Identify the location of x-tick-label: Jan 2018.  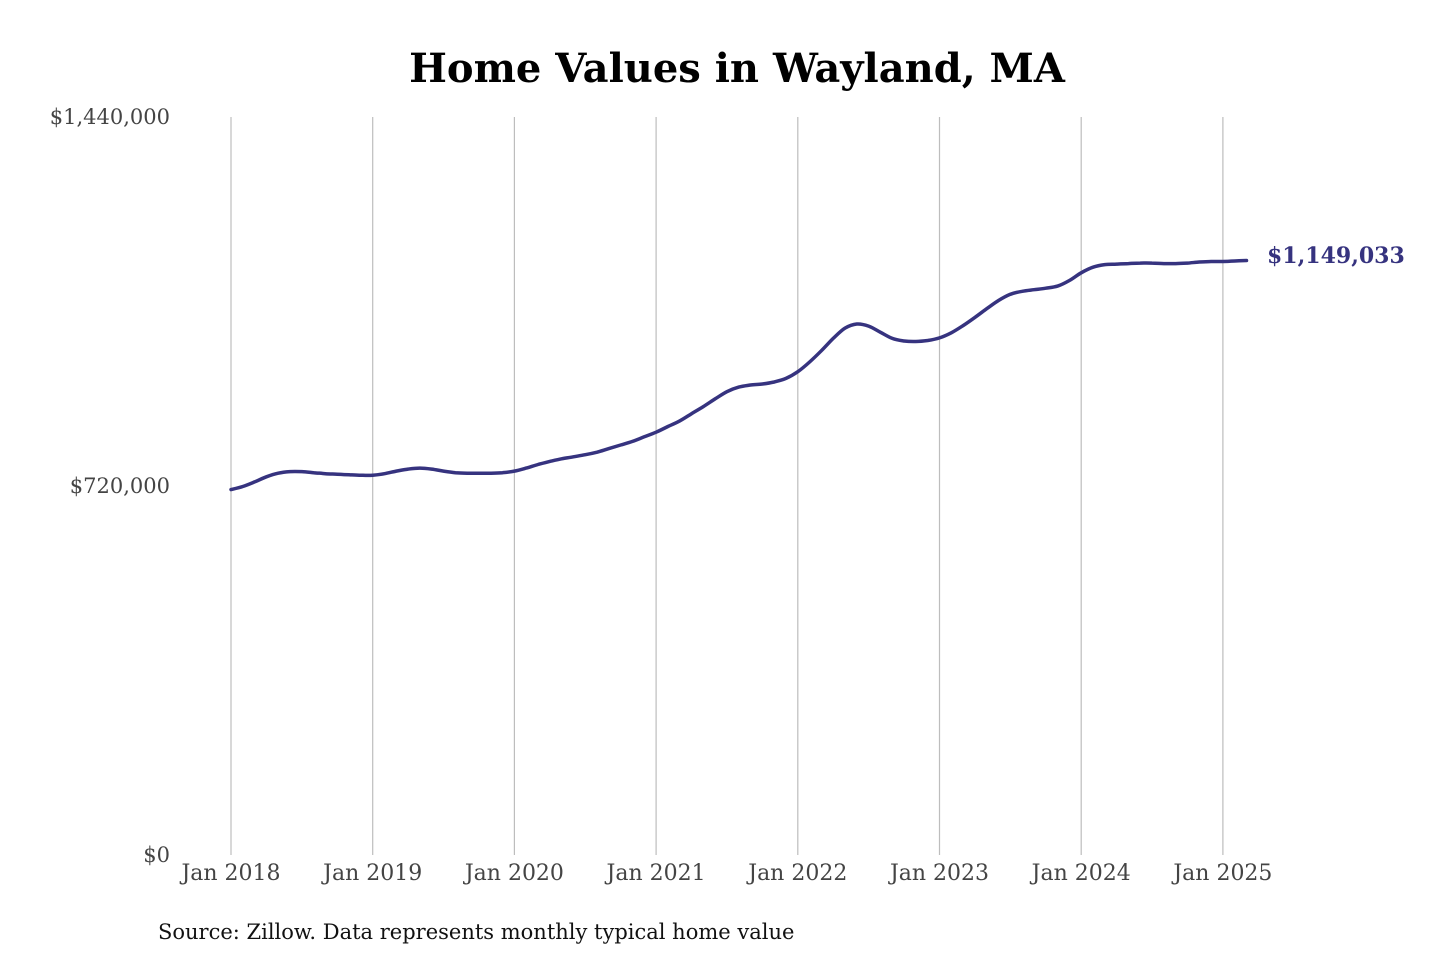
(229, 873).